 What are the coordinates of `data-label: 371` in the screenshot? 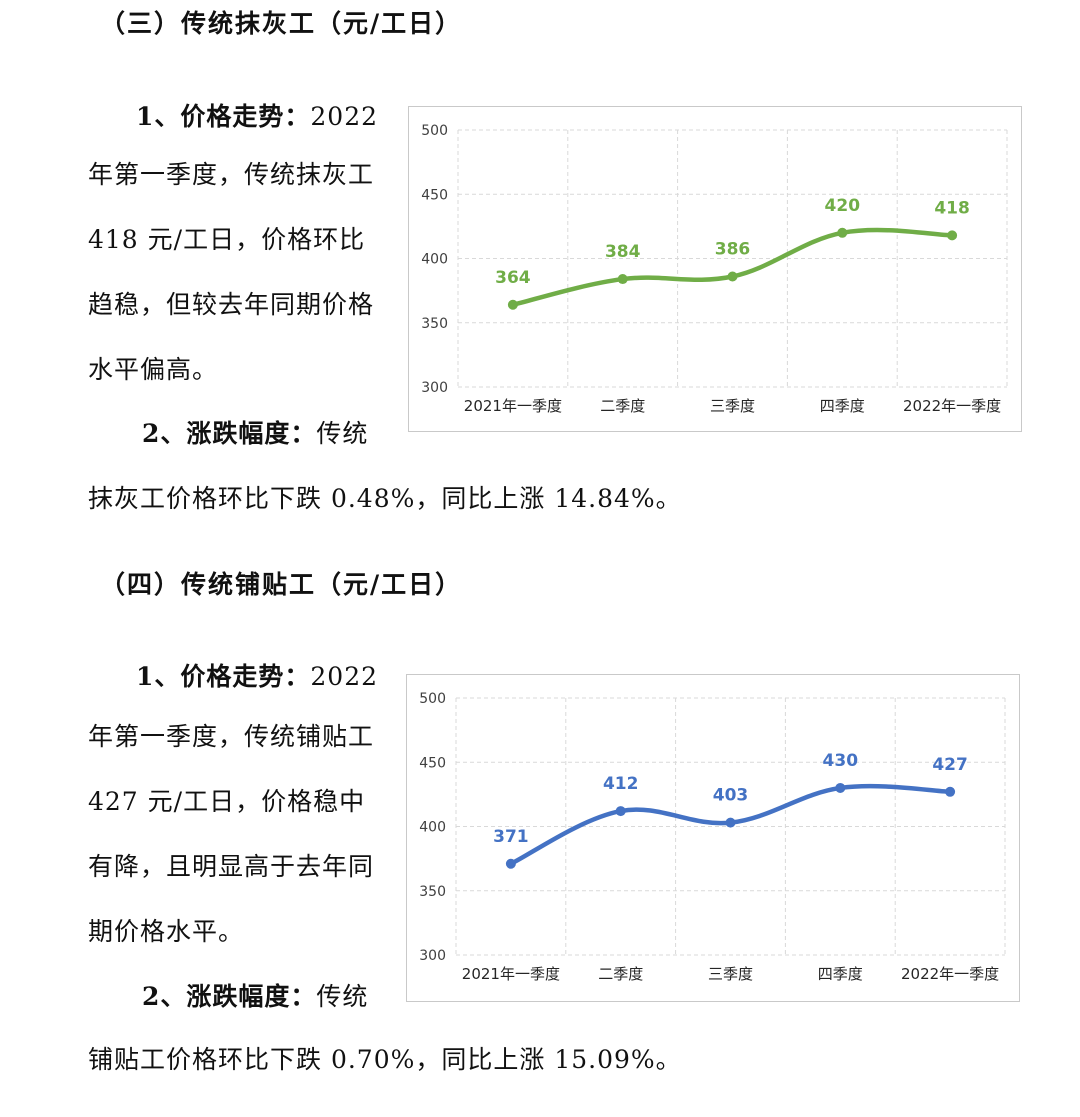 It's located at (511, 837).